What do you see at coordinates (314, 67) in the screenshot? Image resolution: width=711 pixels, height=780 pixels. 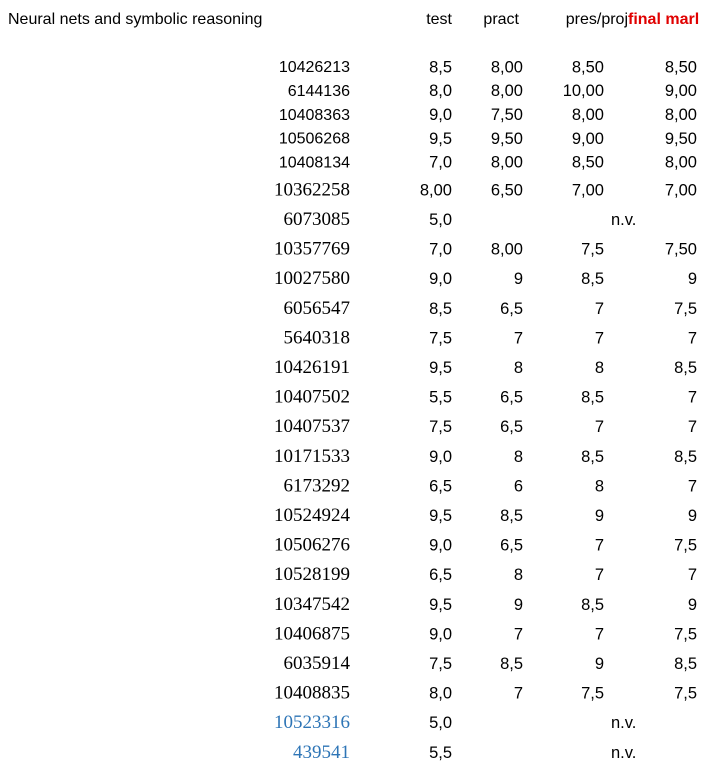 I see `student-id: 10426213` at bounding box center [314, 67].